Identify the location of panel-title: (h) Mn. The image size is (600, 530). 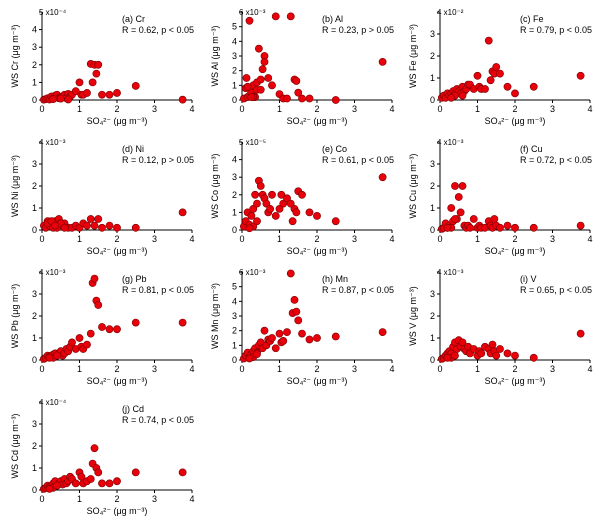
(335, 279).